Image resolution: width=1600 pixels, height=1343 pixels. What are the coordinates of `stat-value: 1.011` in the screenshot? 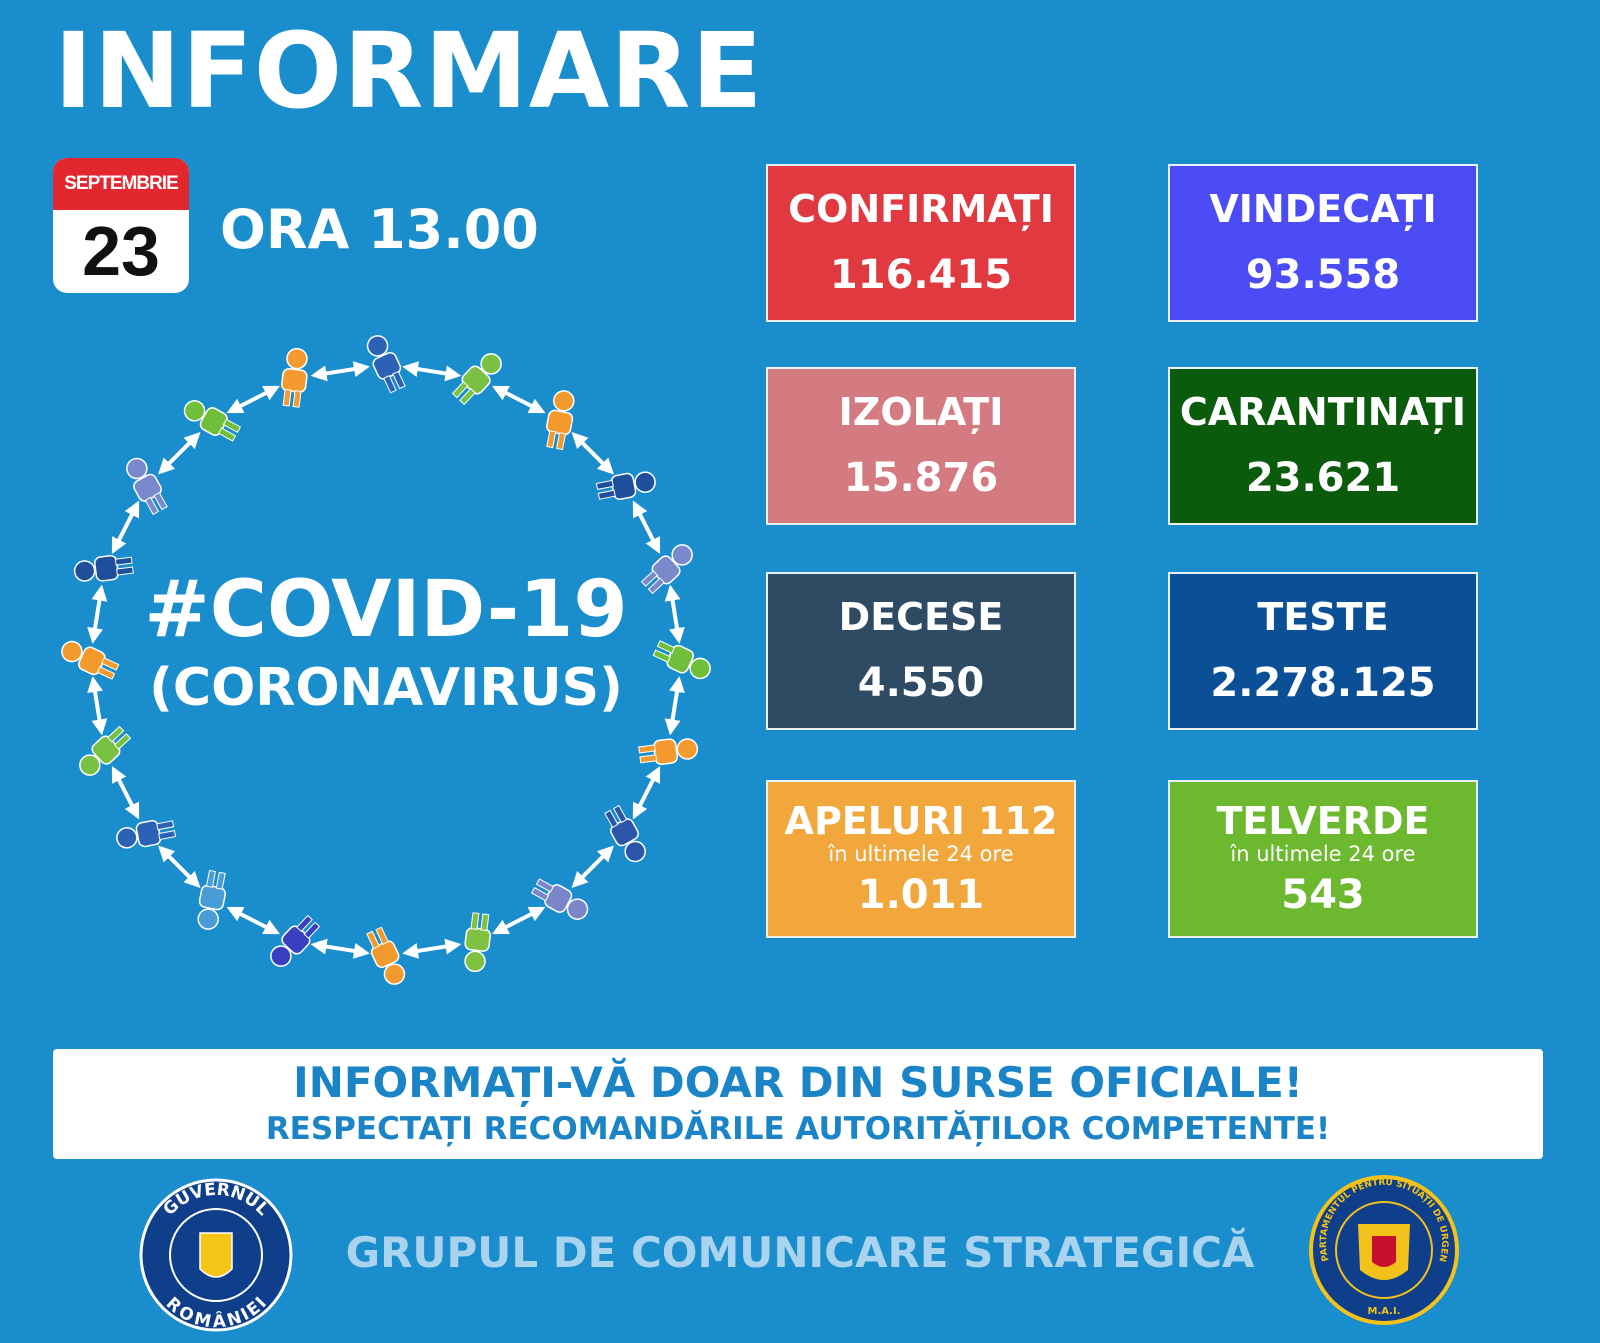 It's located at (921, 895).